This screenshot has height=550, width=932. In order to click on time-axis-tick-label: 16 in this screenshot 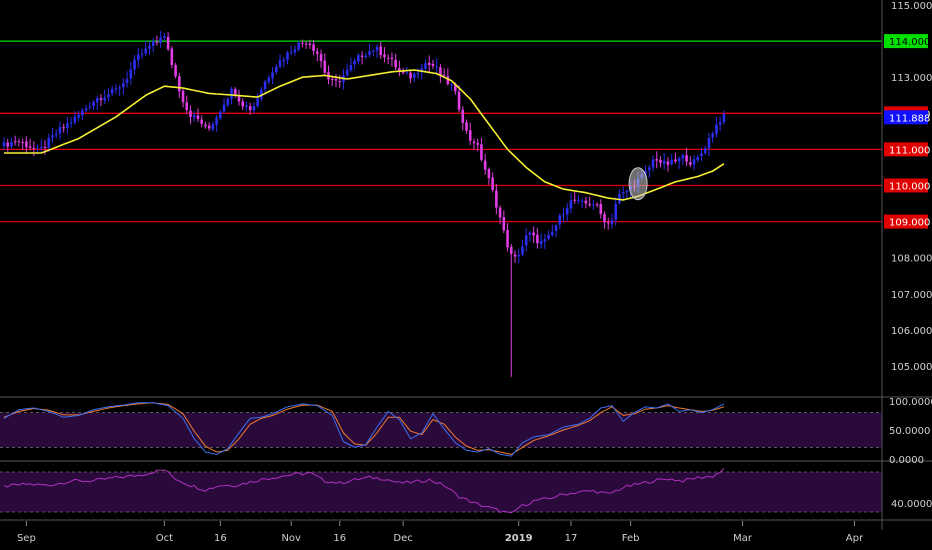, I will do `click(220, 538)`.